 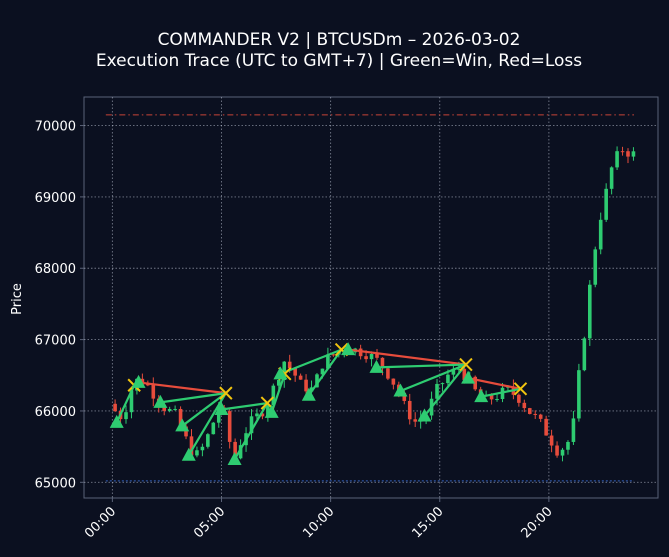 I want to click on y-tick-label: 70000, so click(x=55, y=127).